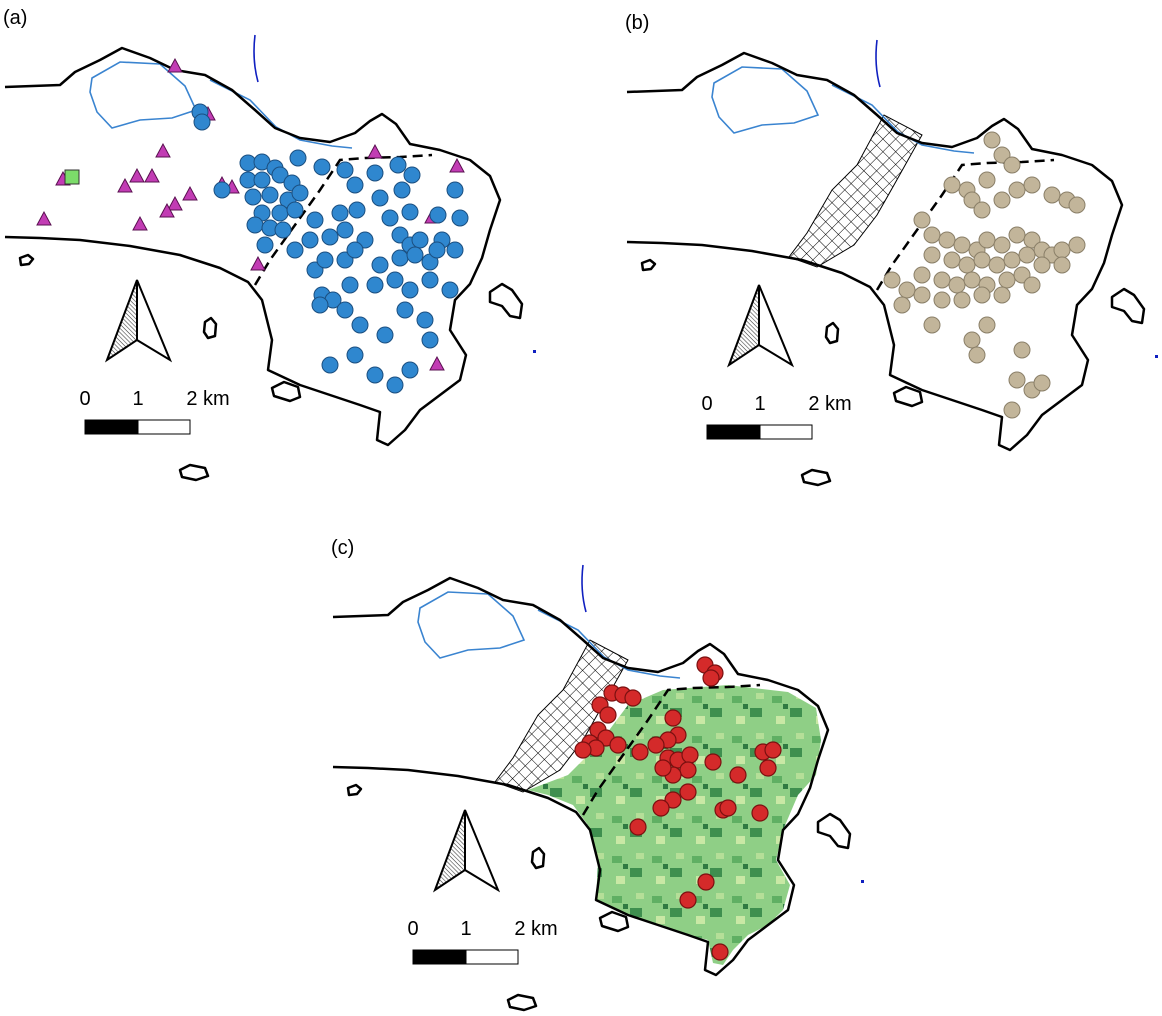 Image resolution: width=1162 pixels, height=1016 pixels. I want to click on boundary-dashed, so click(671, 749).